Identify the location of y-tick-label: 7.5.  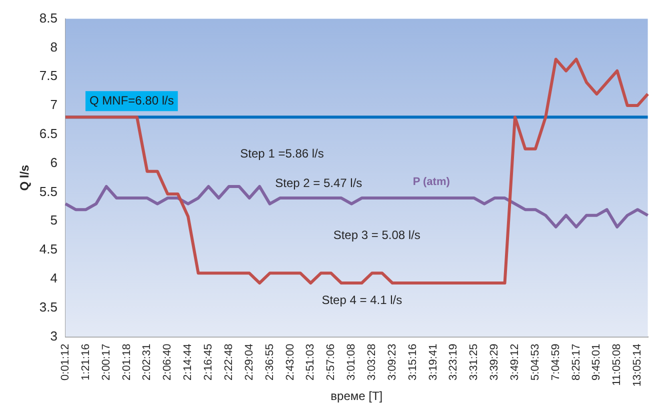
(48, 76).